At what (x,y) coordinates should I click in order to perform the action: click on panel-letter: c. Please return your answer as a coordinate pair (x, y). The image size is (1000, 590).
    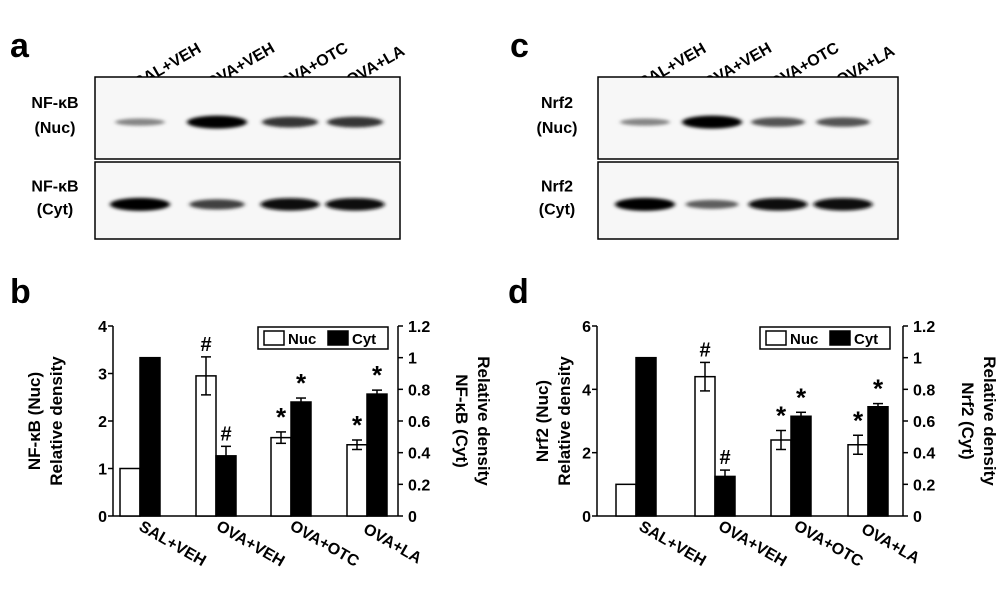
    Looking at the image, I should click on (519, 46).